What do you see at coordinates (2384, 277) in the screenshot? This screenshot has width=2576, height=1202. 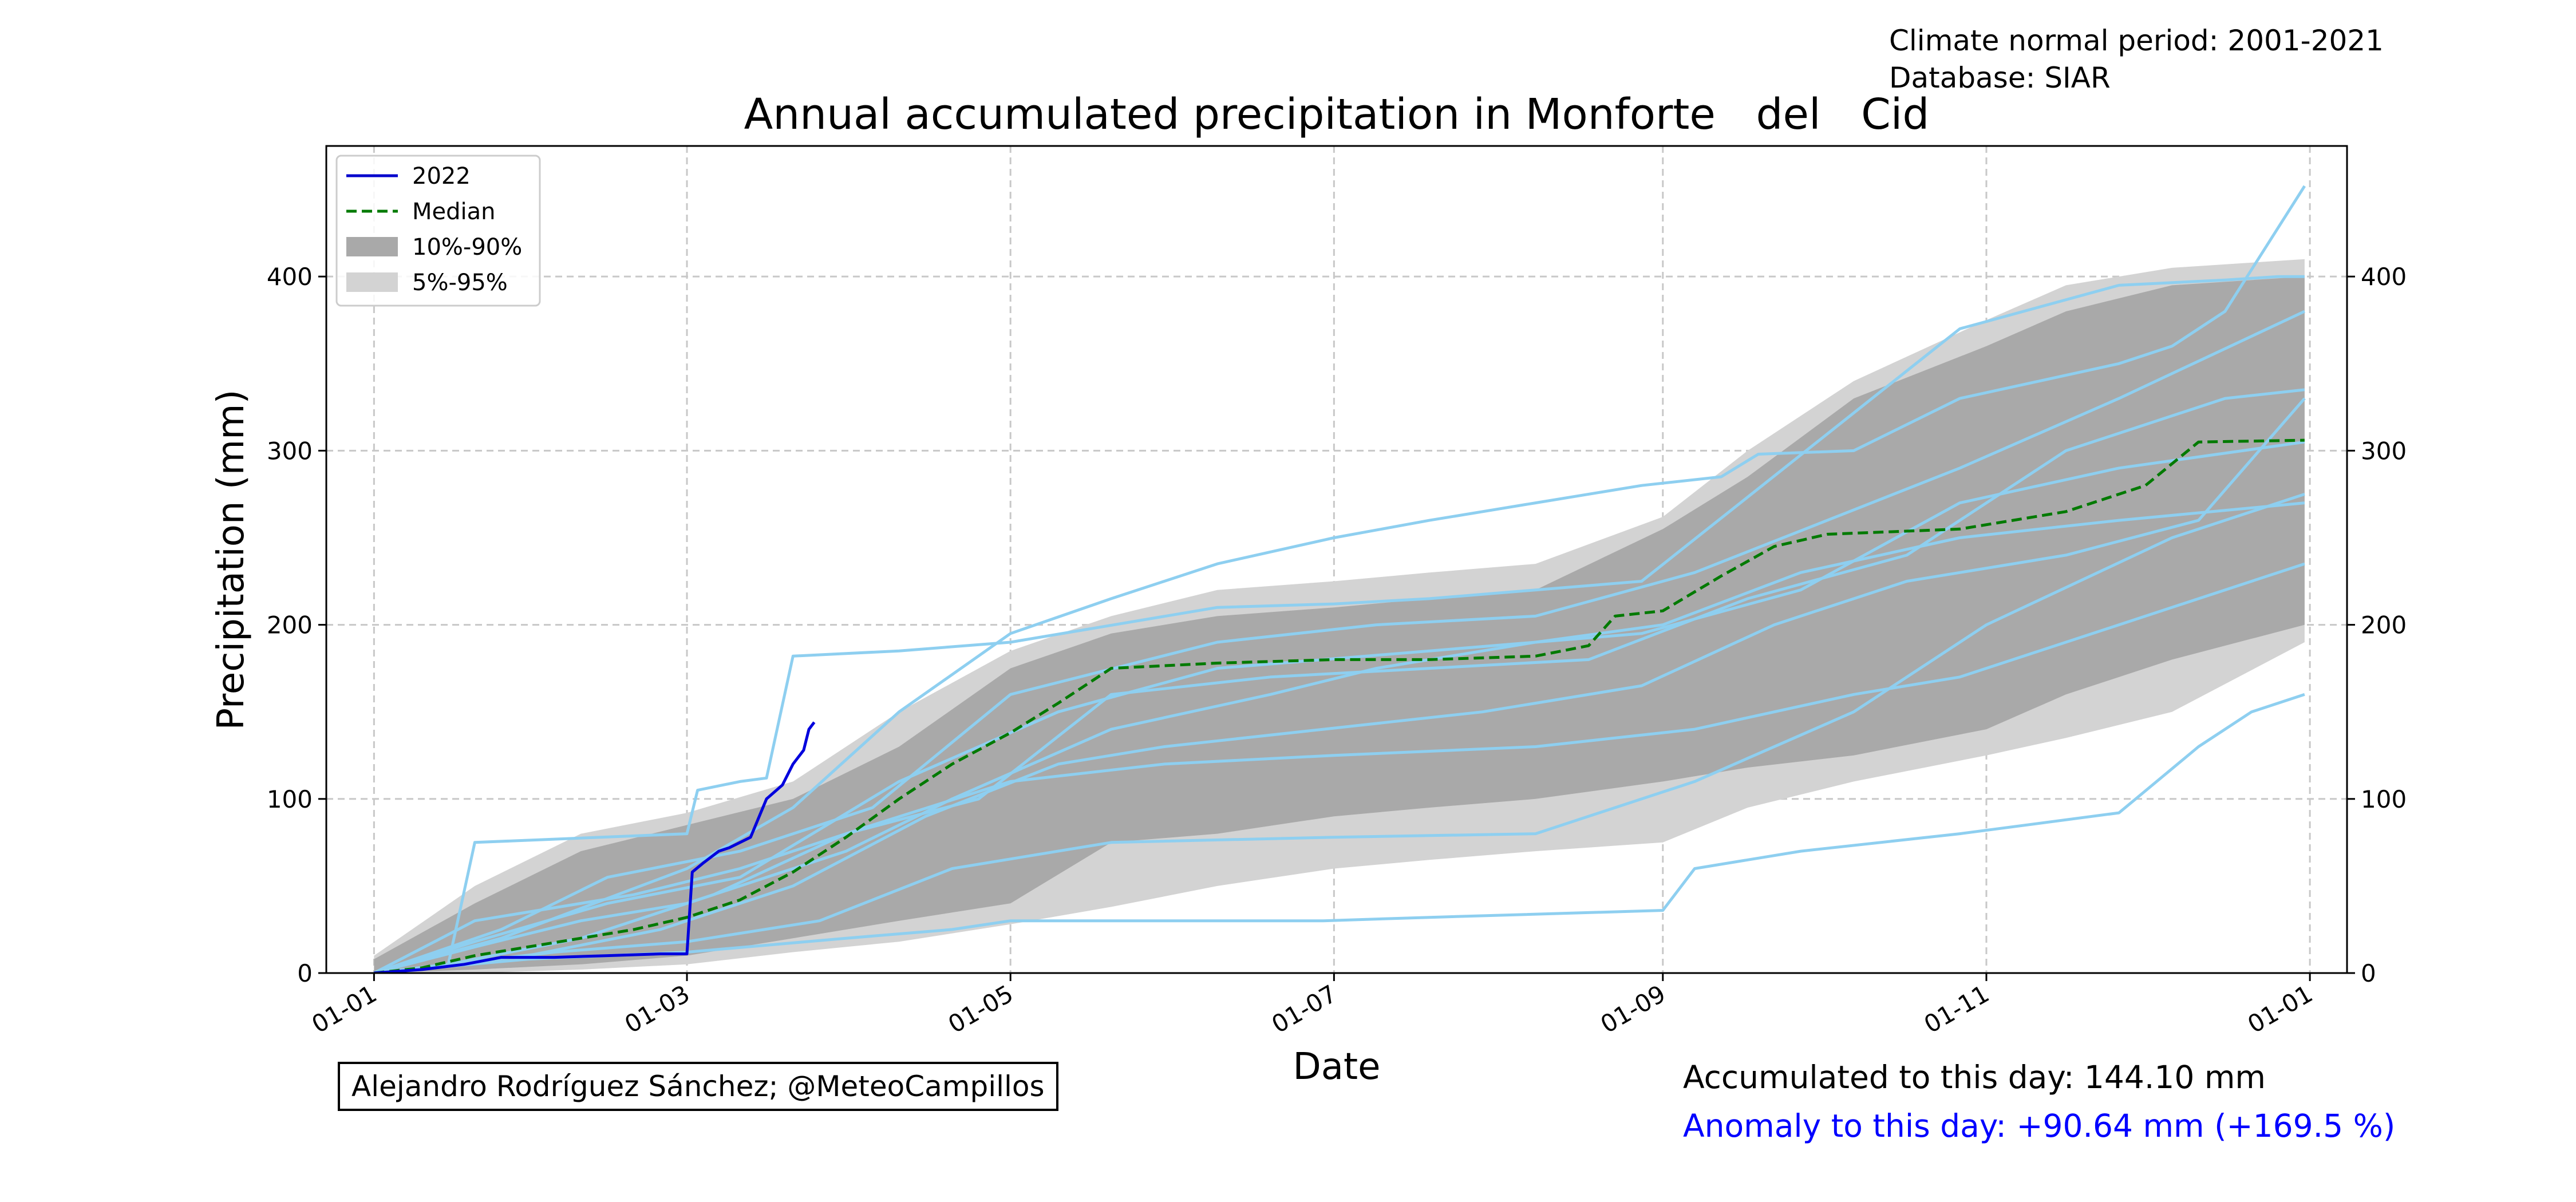 I see `y-tick-label-right: 400` at bounding box center [2384, 277].